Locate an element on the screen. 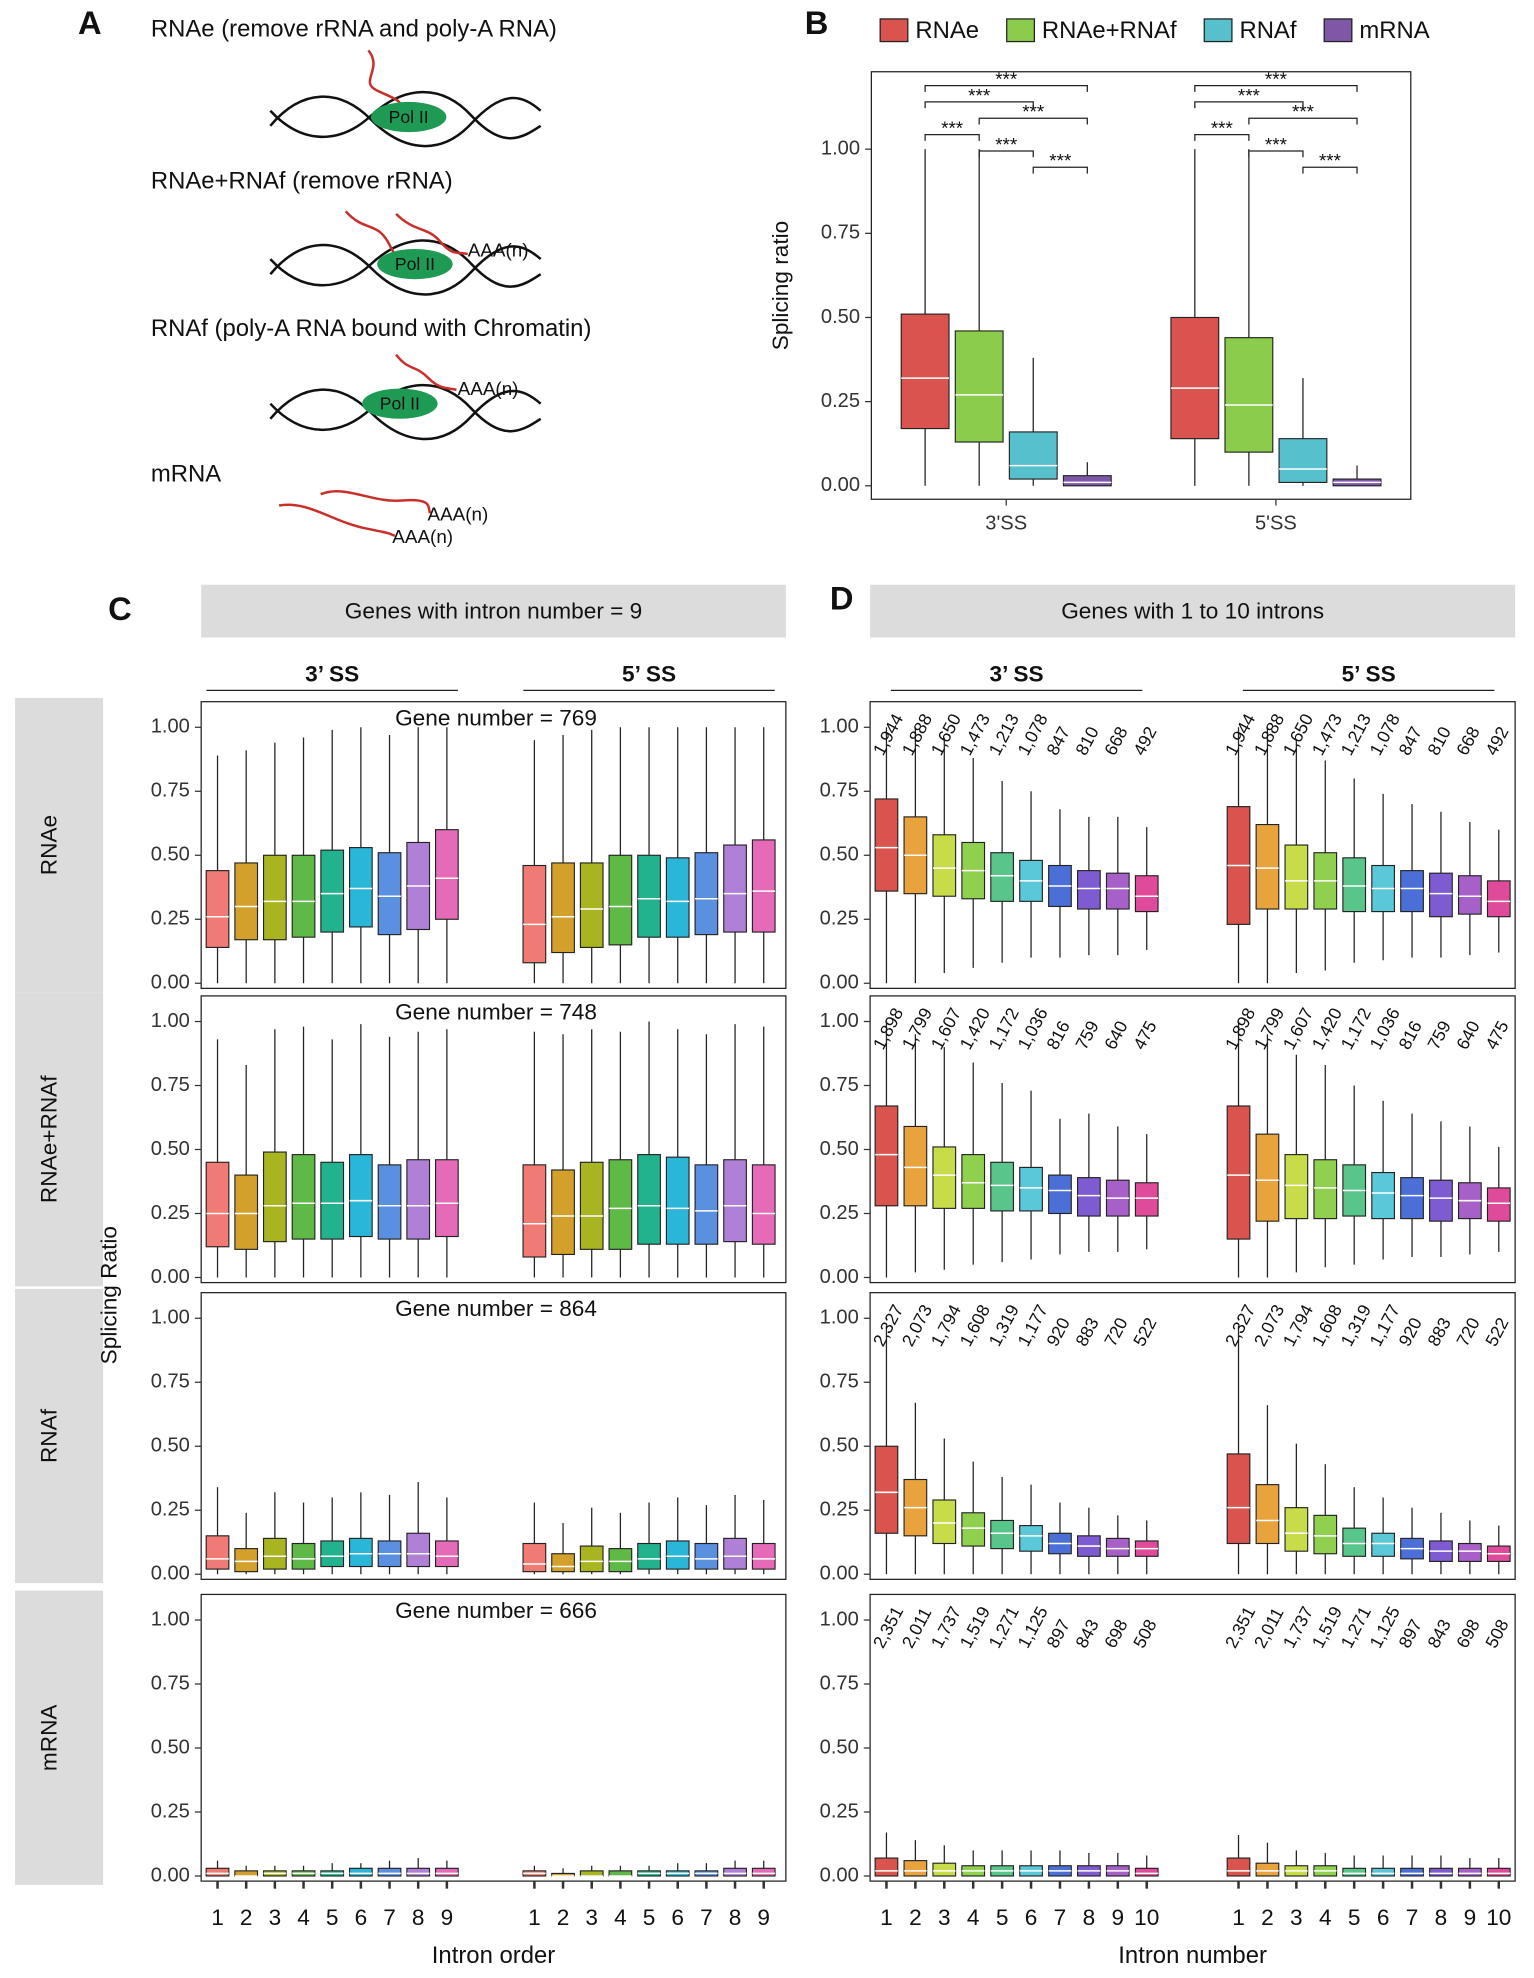 This screenshot has height=1978, width=1534. gene-number: Gene number = 666 is located at coordinates (496, 1610).